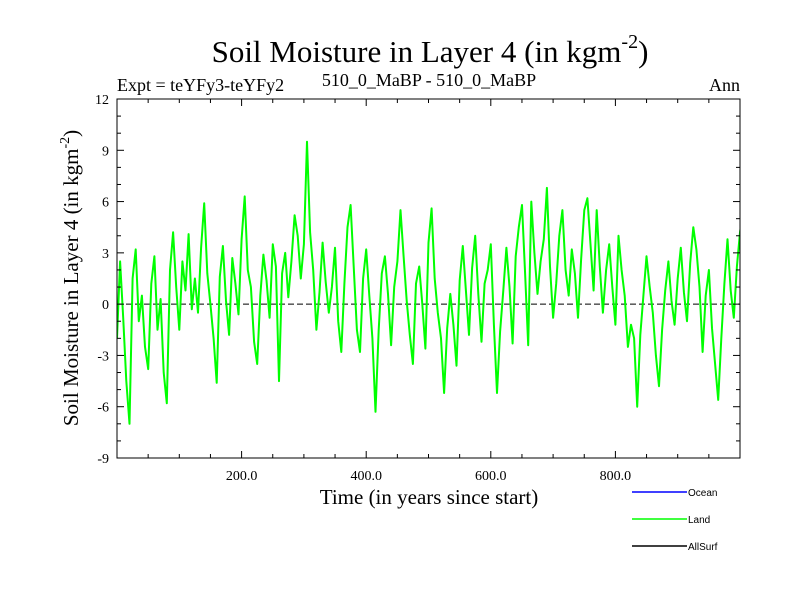 Image resolution: width=800 pixels, height=600 pixels. I want to click on y-tick-label: -9, so click(103, 459).